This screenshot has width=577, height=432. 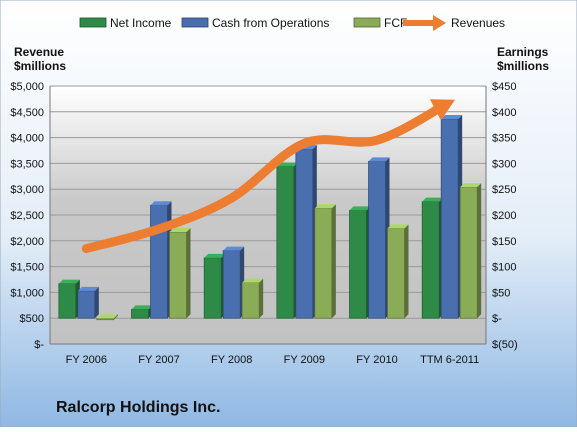 I want to click on right-tick-label: $450, so click(x=504, y=87).